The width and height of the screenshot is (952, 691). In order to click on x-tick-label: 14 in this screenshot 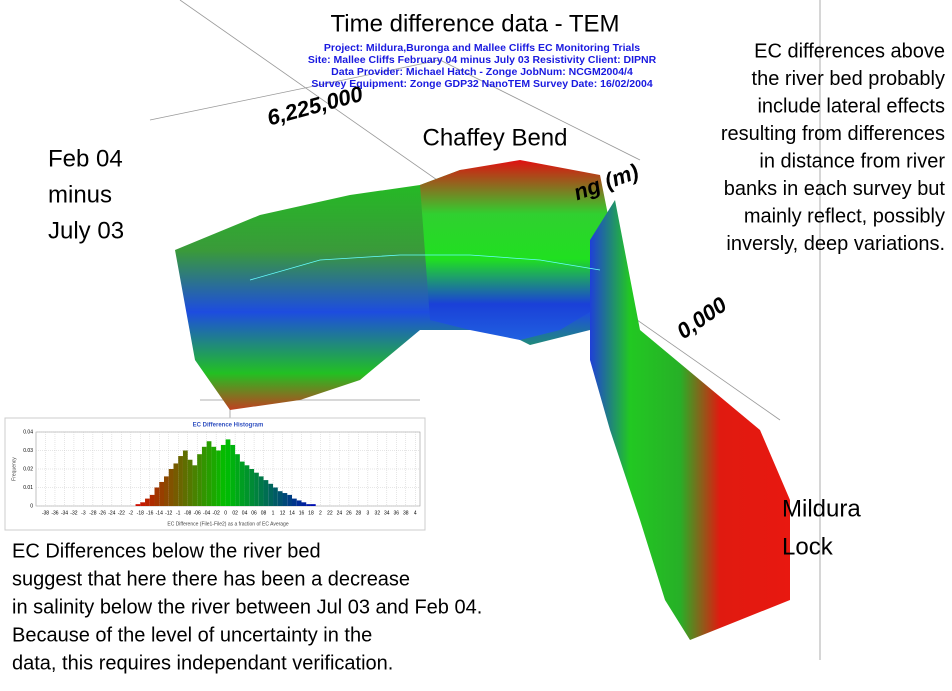, I will do `click(292, 513)`.